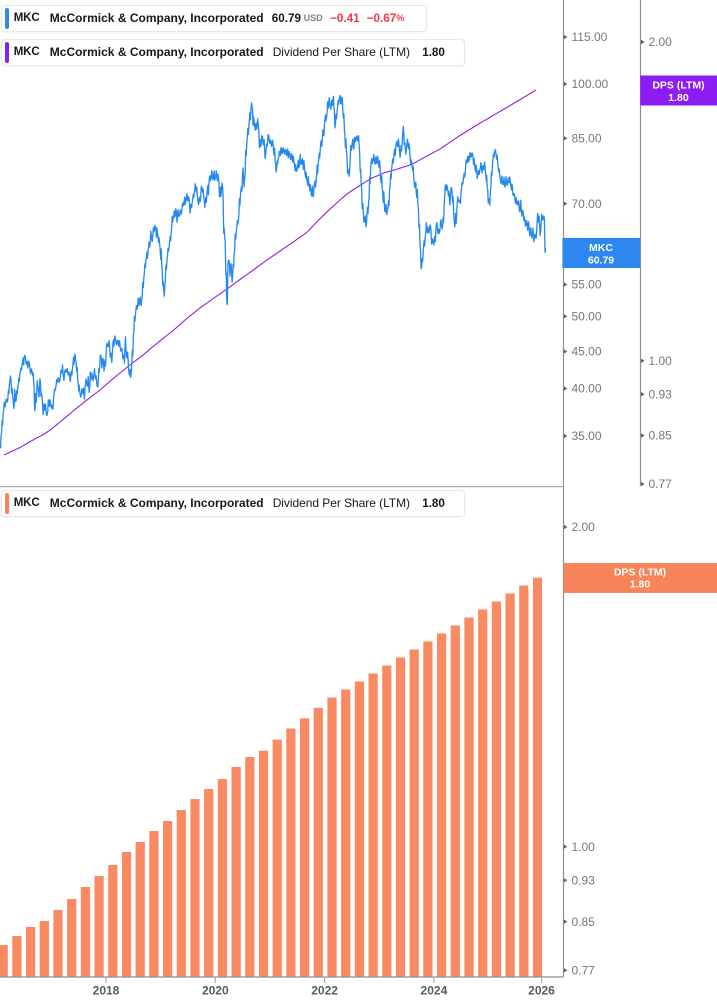 The image size is (717, 1005). Describe the element at coordinates (590, 37) in the screenshot. I see `svg-text: 115.00` at that location.